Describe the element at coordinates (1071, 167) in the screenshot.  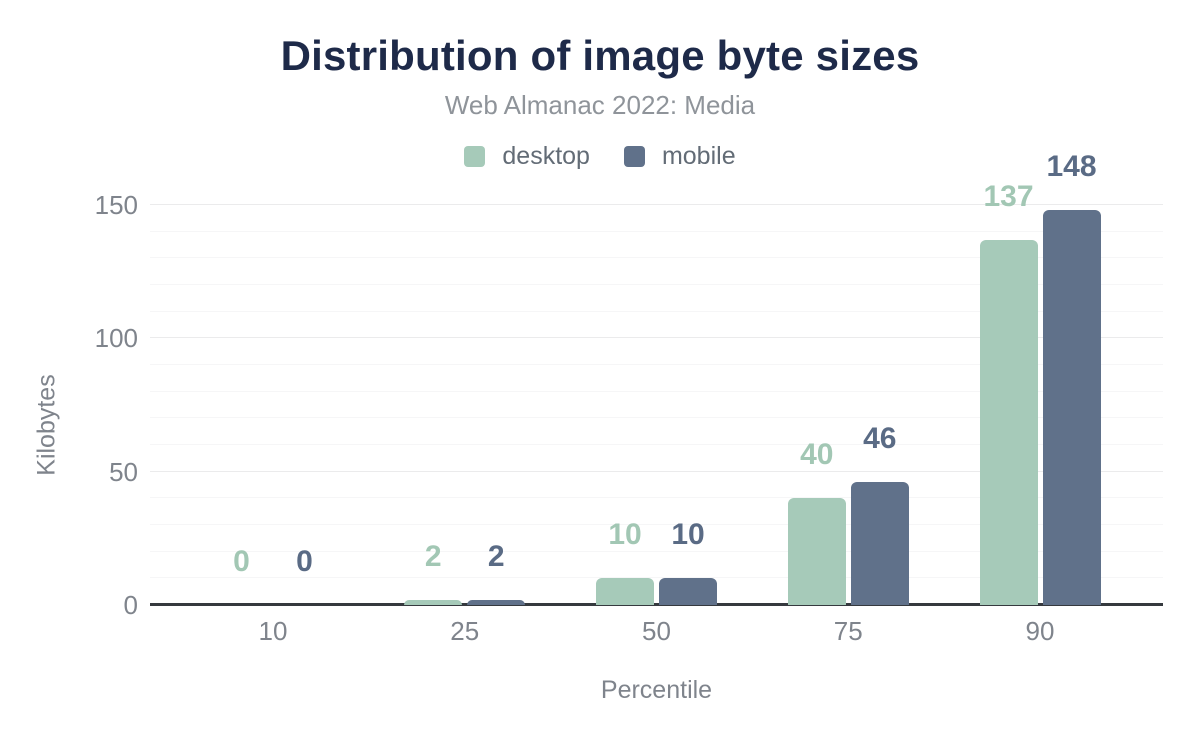
I see `mobile-value-label: 148` at that location.